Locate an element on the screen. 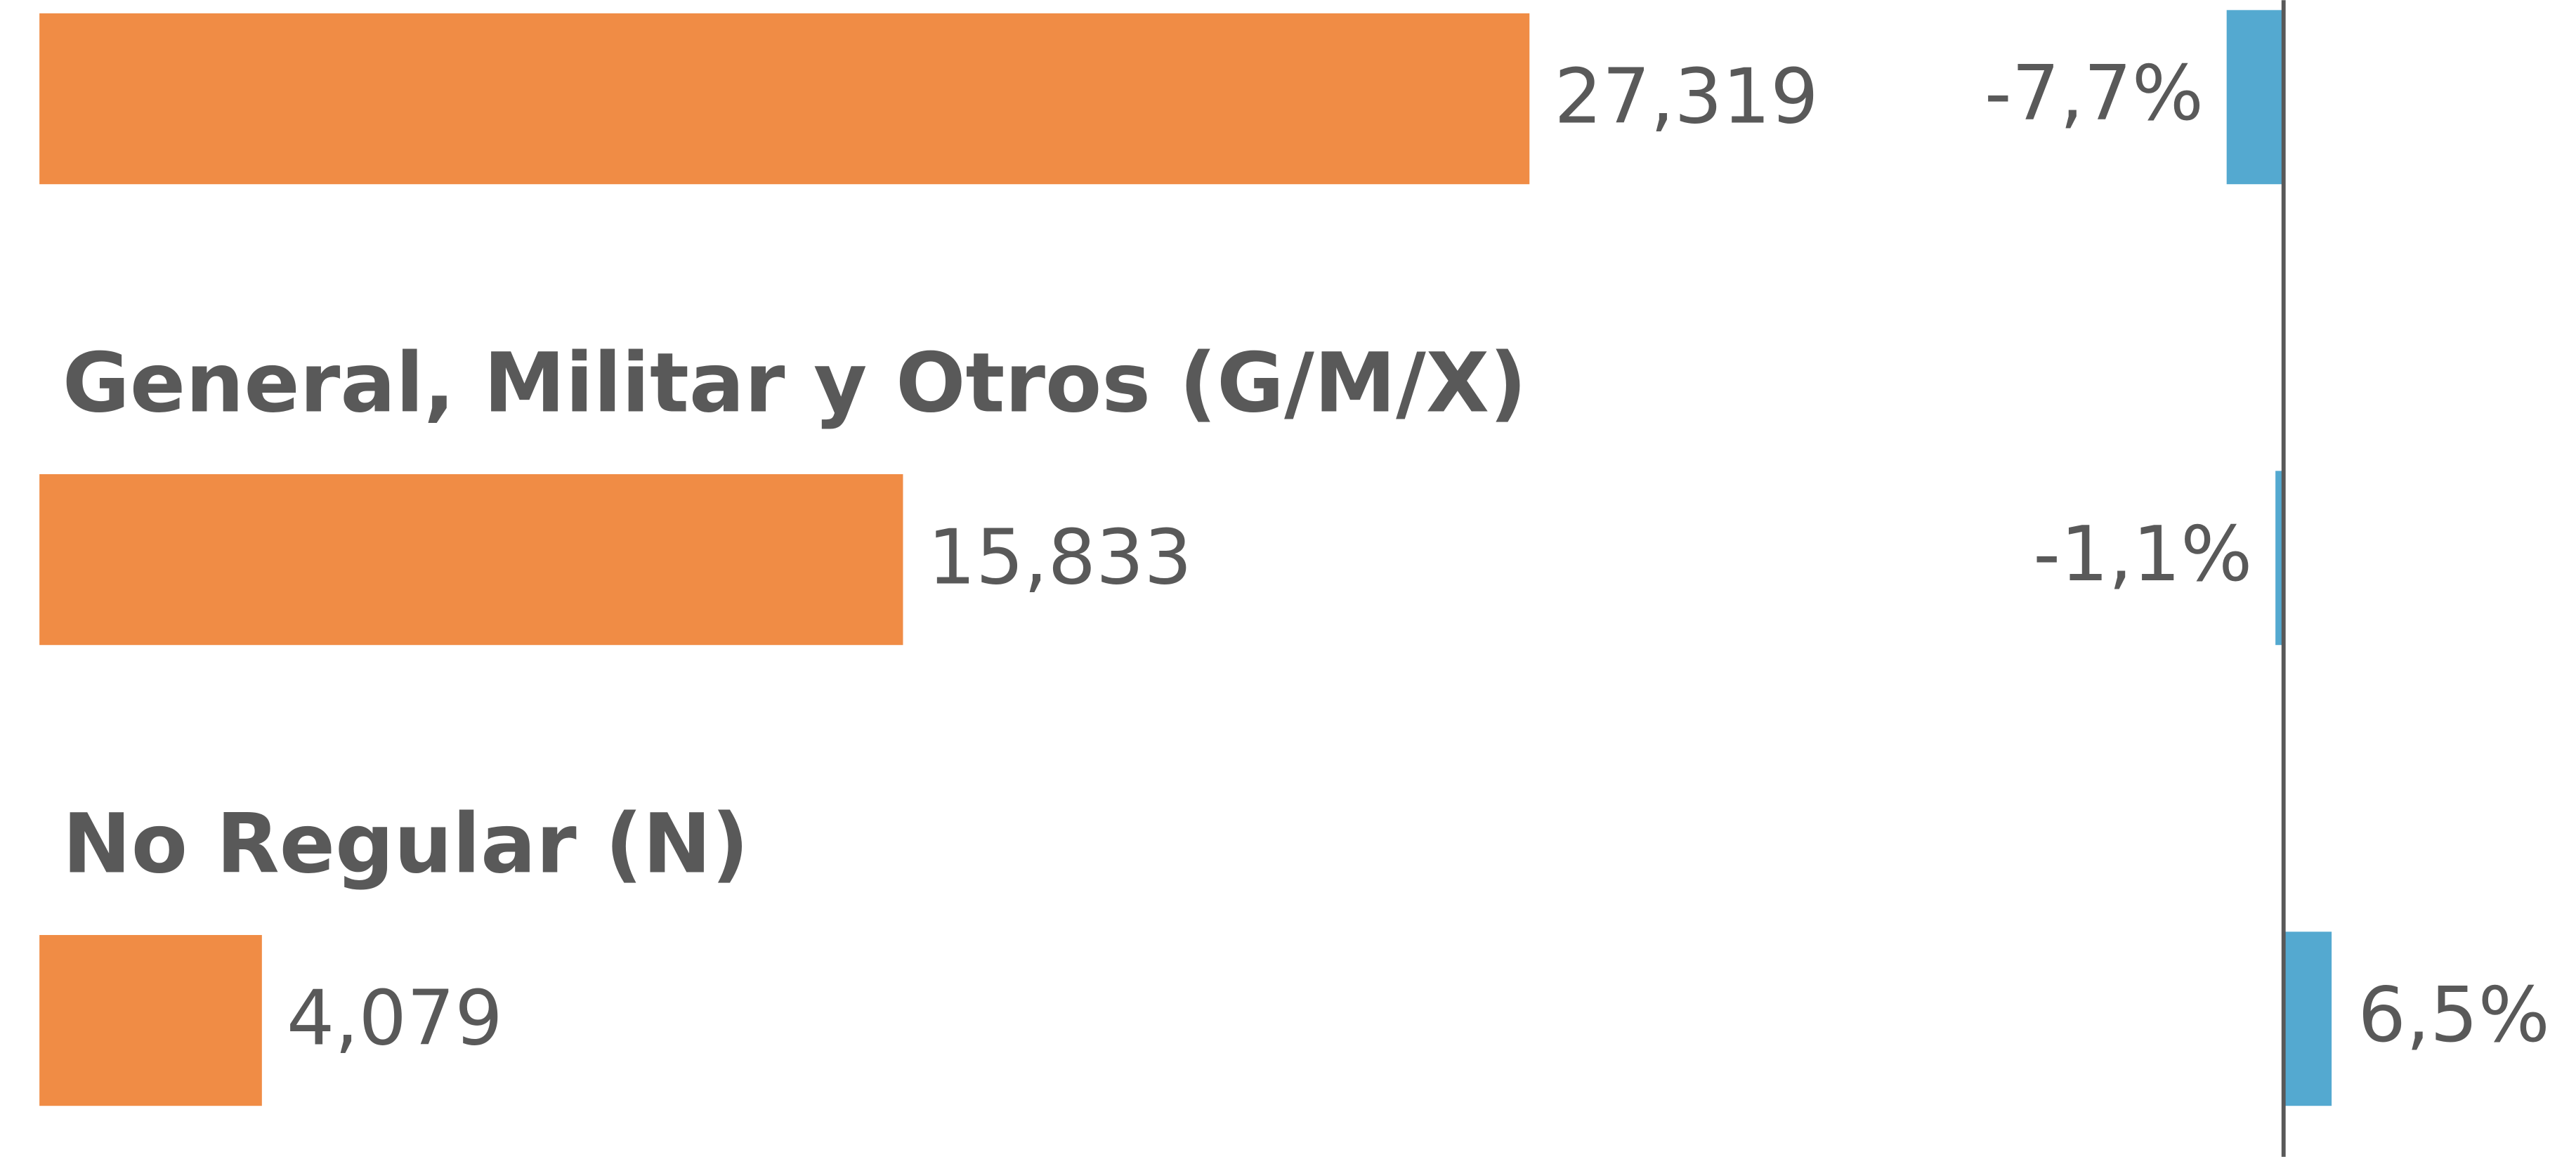 The image size is (2576, 1157). change-label: -1,1% is located at coordinates (2142, 555).